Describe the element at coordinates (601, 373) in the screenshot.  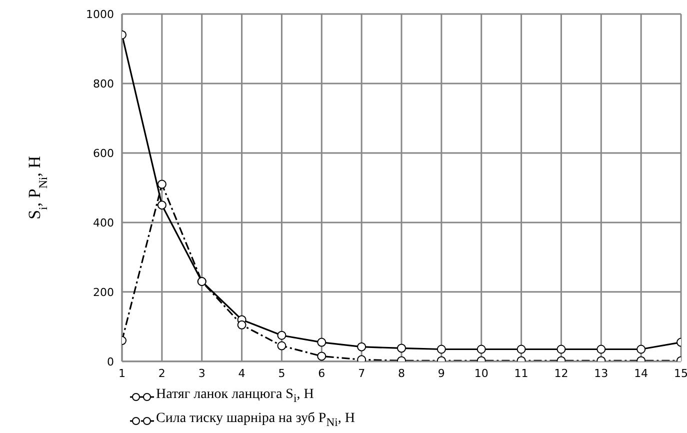
I see `x-tick-label: 13` at that location.